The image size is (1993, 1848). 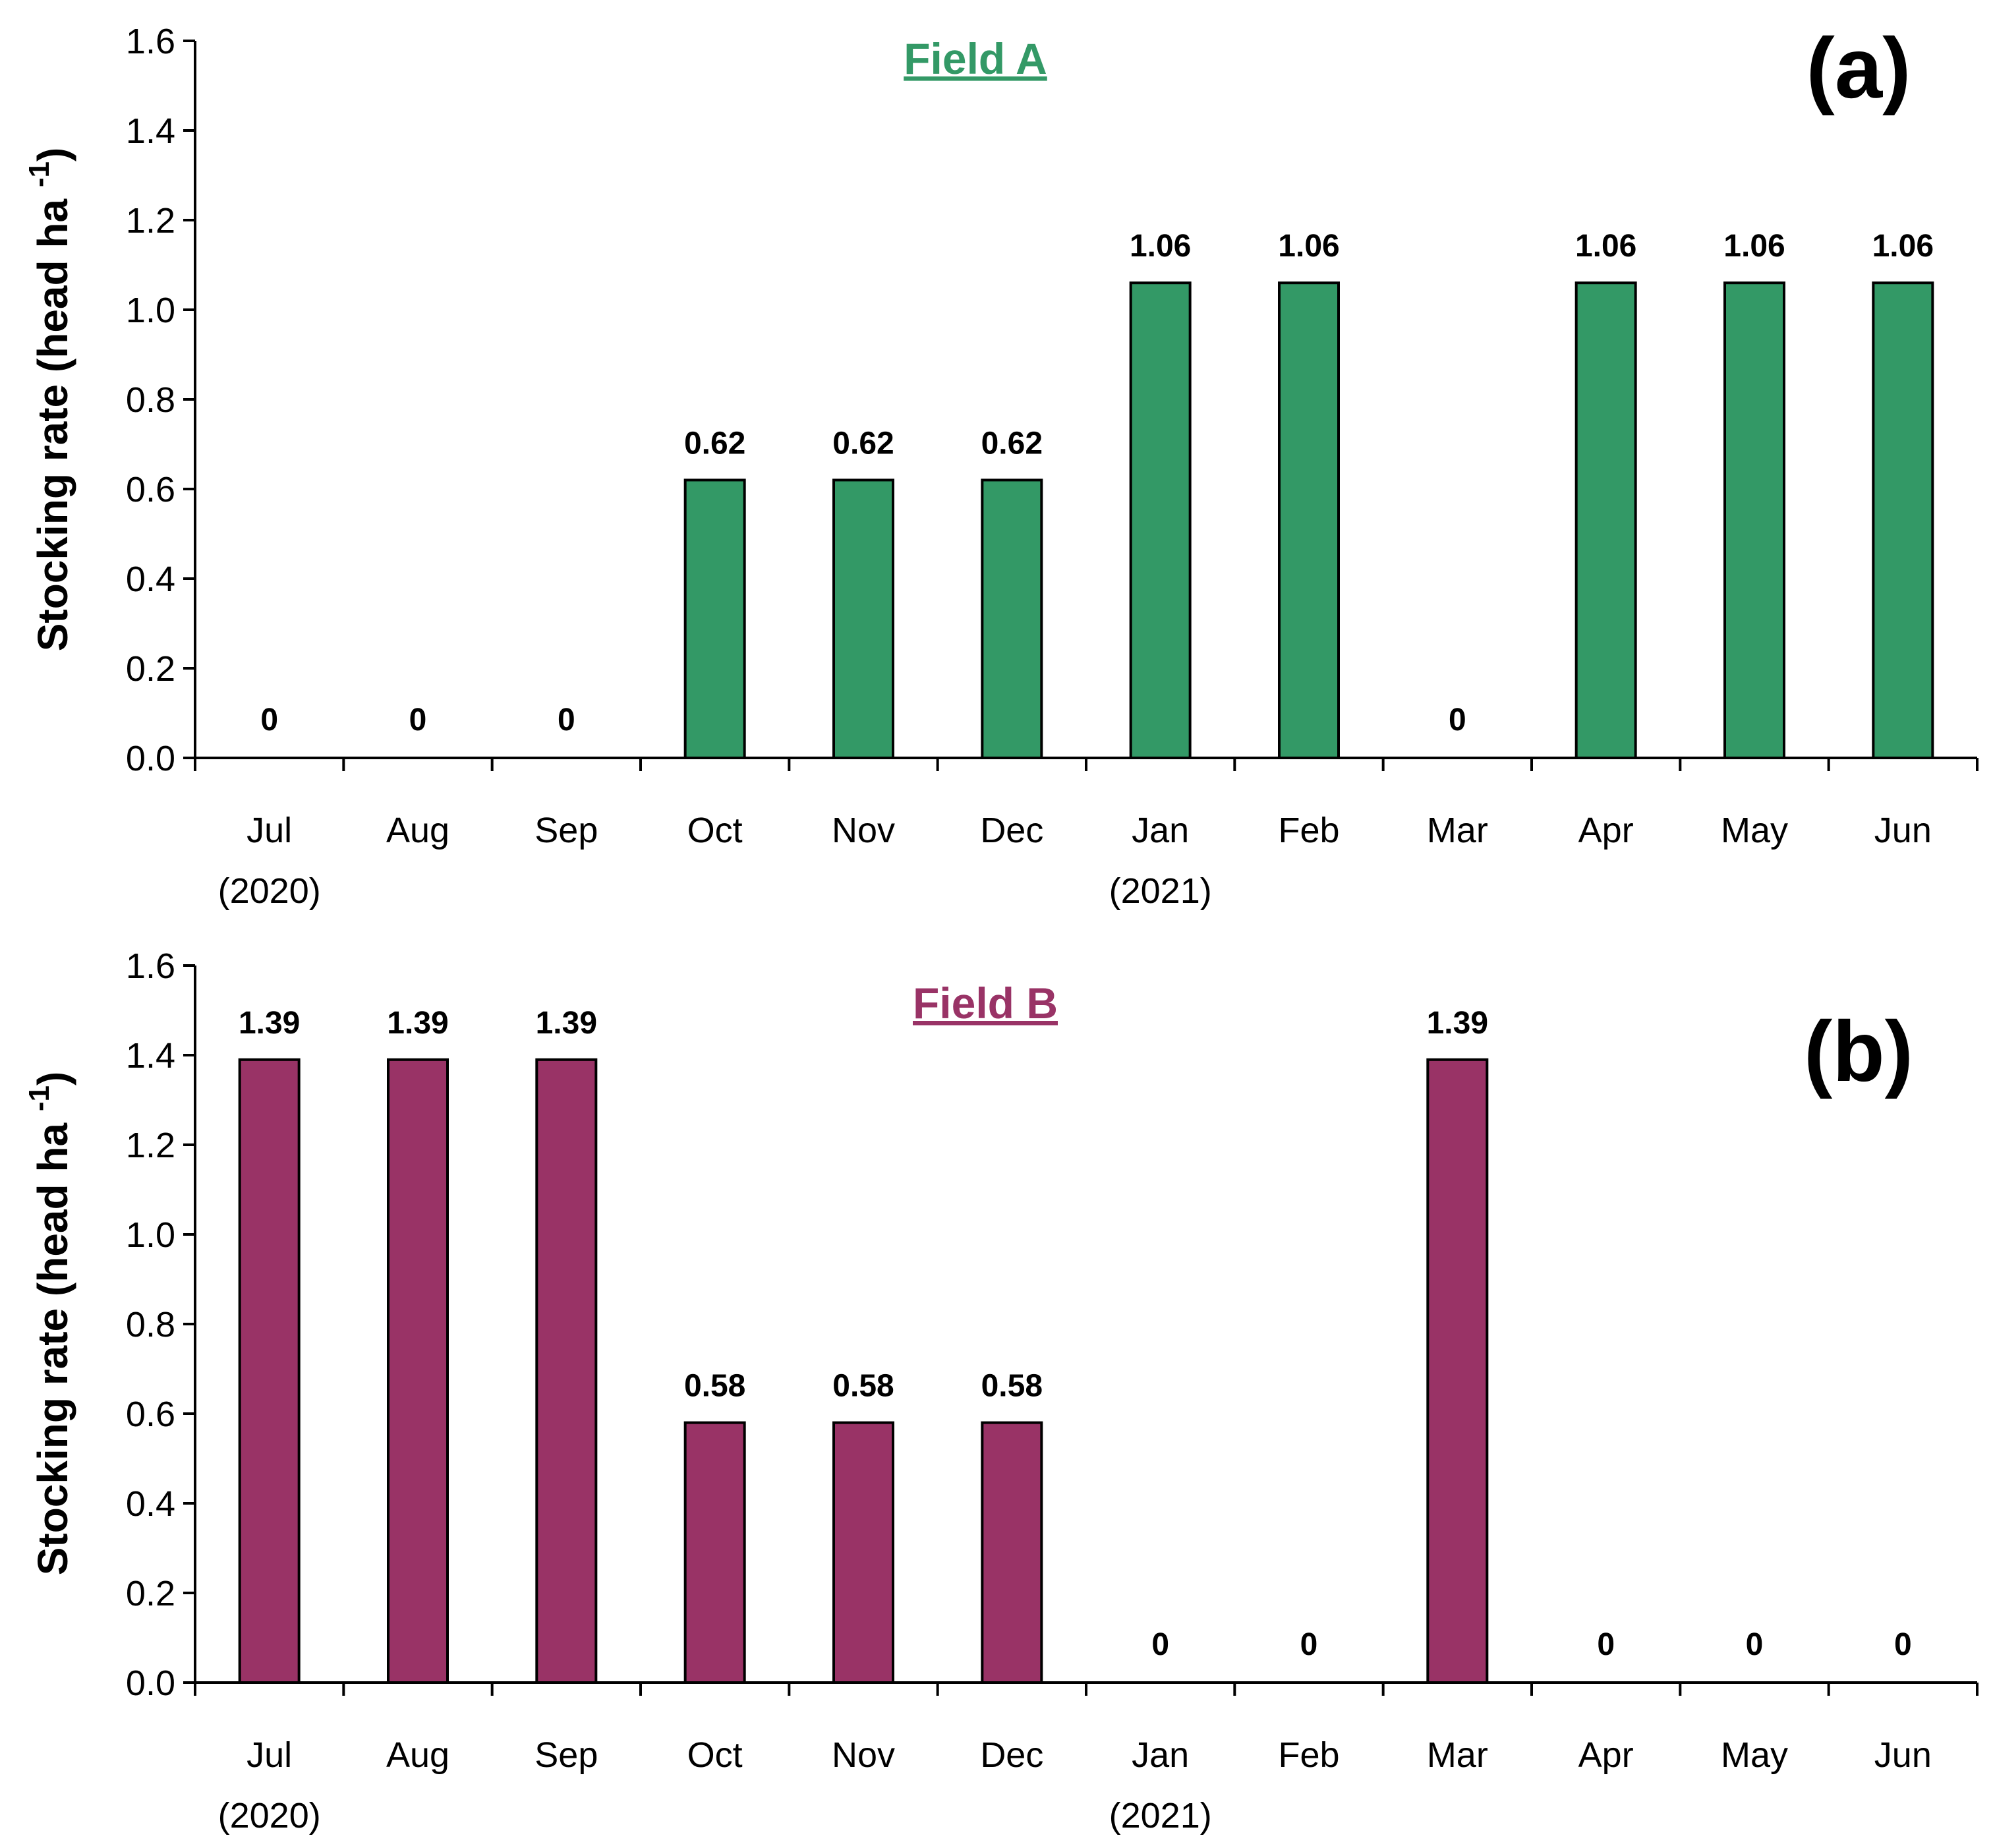 What do you see at coordinates (985, 1003) in the screenshot?
I see `field-title: Field B` at bounding box center [985, 1003].